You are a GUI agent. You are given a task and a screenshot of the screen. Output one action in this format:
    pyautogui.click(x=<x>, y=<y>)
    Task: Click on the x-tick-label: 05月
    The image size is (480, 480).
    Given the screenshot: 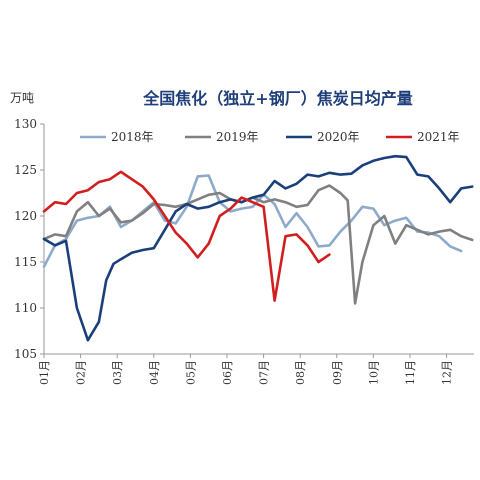 What is the action you would take?
    pyautogui.click(x=190, y=372)
    